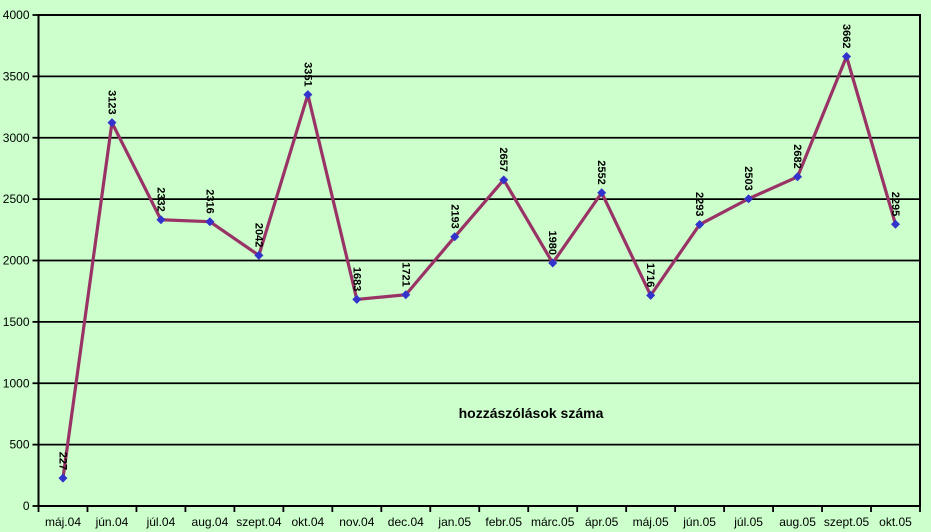 The width and height of the screenshot is (931, 532). What do you see at coordinates (258, 235) in the screenshot?
I see `data-point-label: 2042` at bounding box center [258, 235].